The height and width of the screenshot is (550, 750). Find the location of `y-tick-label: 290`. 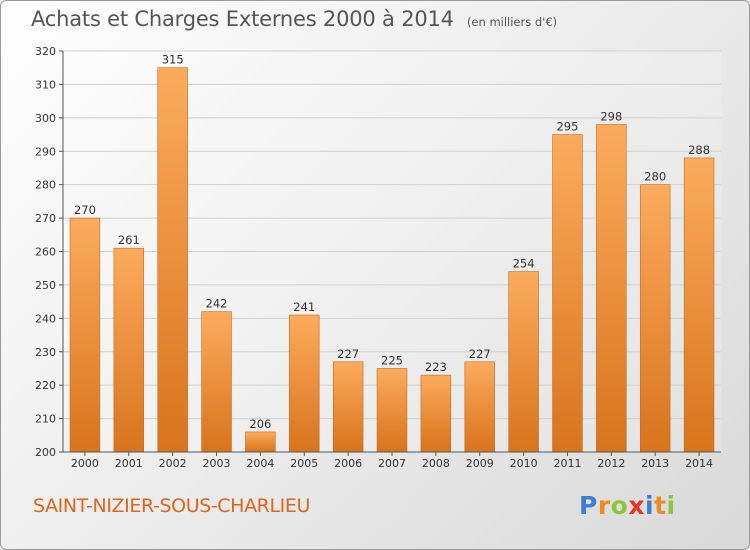

y-tick-label: 290 is located at coordinates (45, 151).